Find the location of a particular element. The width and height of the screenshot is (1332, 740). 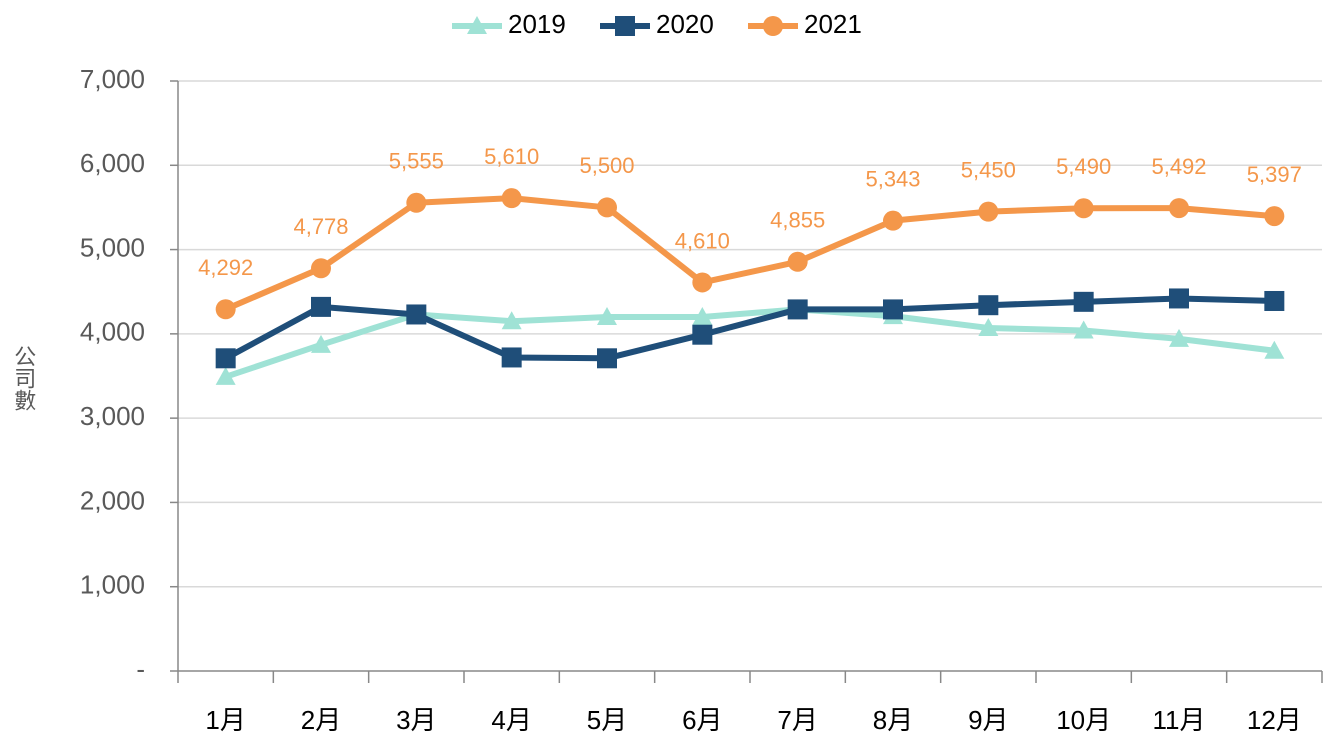

x-tick-label: 7月 is located at coordinates (797, 720).